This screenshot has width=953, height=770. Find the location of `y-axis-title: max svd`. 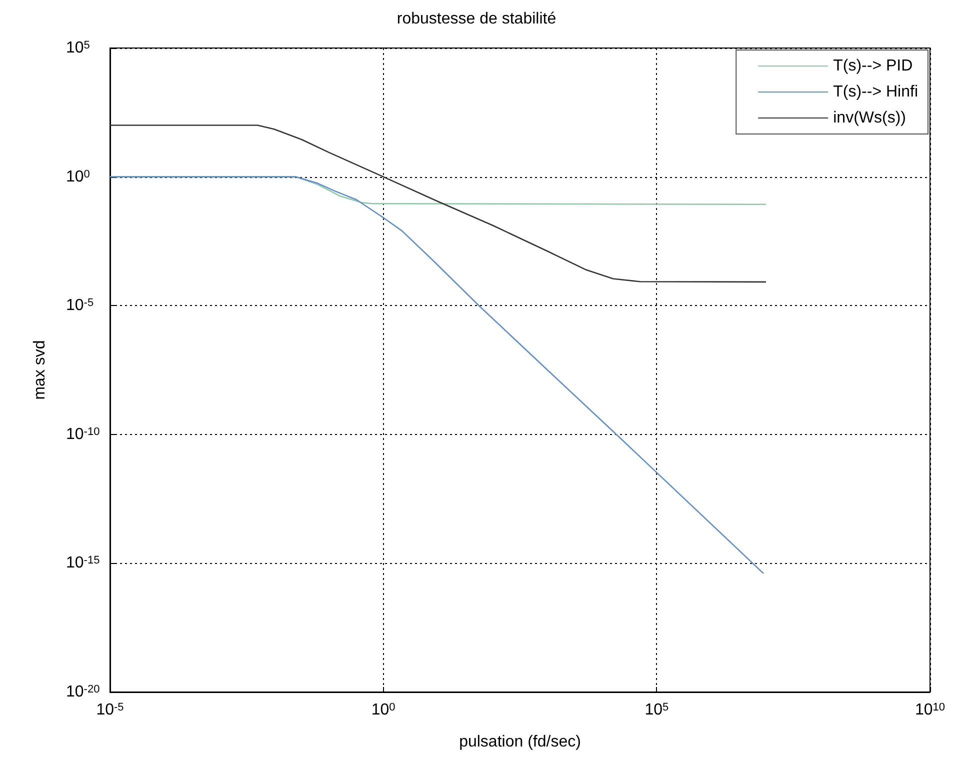

y-axis-title: max svd is located at coordinates (40, 370).